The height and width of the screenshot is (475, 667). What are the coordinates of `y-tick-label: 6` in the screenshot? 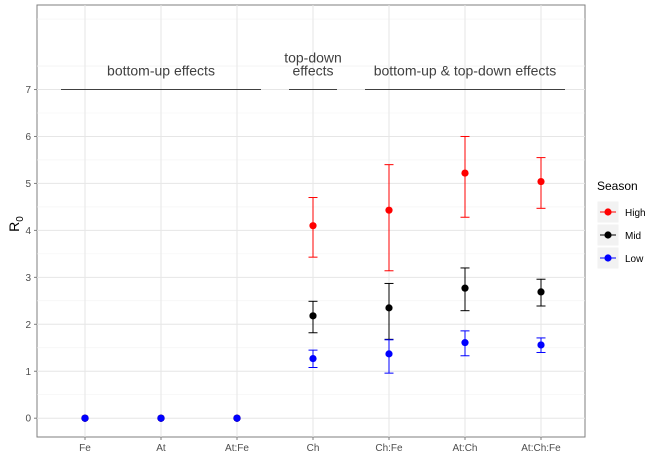 It's located at (28, 137).